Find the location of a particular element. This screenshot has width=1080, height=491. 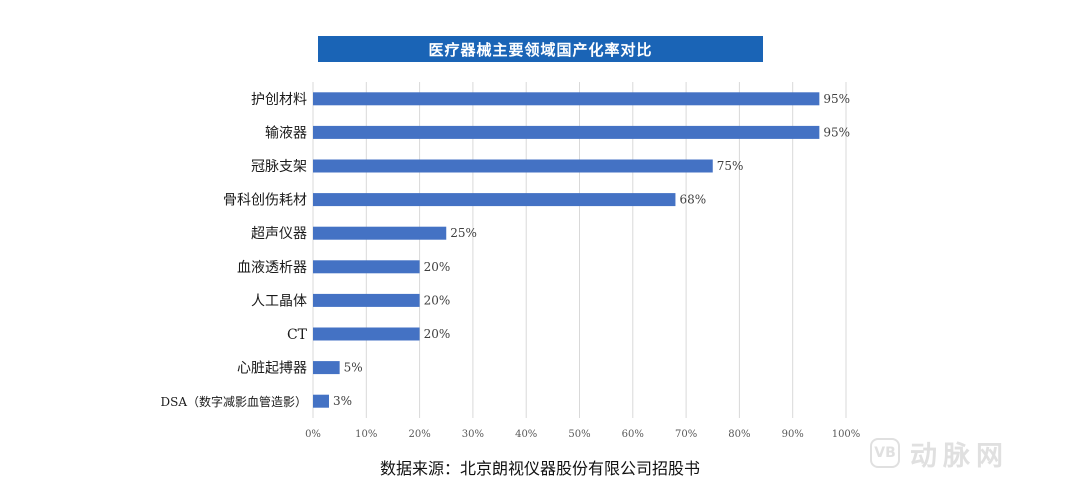

category-label: CT is located at coordinates (297, 335).